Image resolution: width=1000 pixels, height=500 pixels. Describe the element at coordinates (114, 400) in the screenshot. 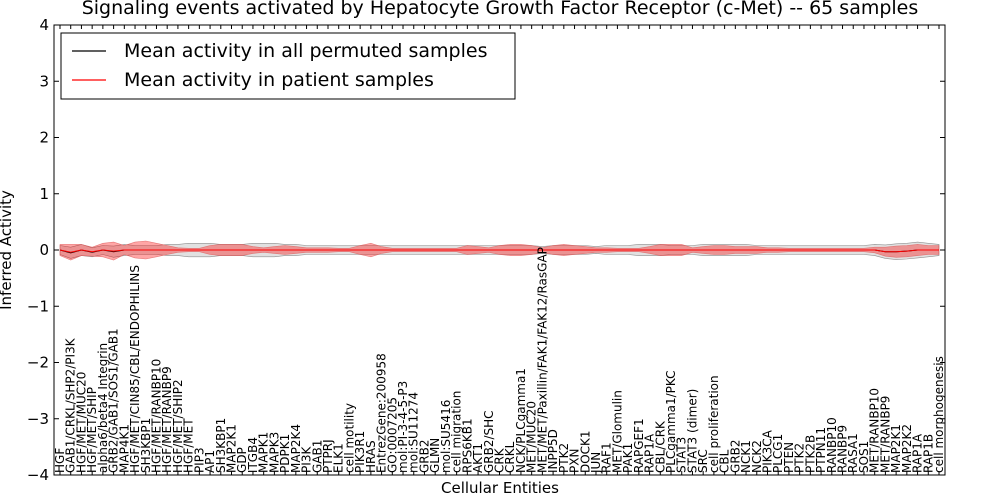

I see `x-tick-label: GRB2/GAB1/SOS1/GAB1` at that location.